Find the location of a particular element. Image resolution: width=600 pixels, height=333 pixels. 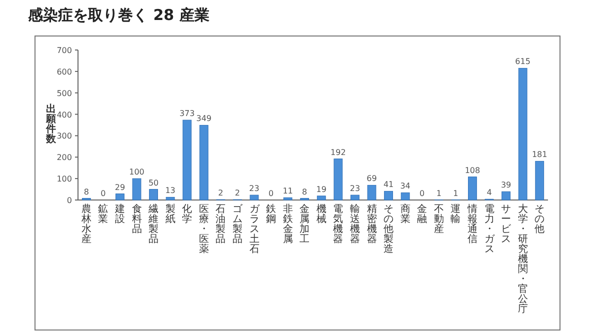

data-label: 19 is located at coordinates (321, 189).